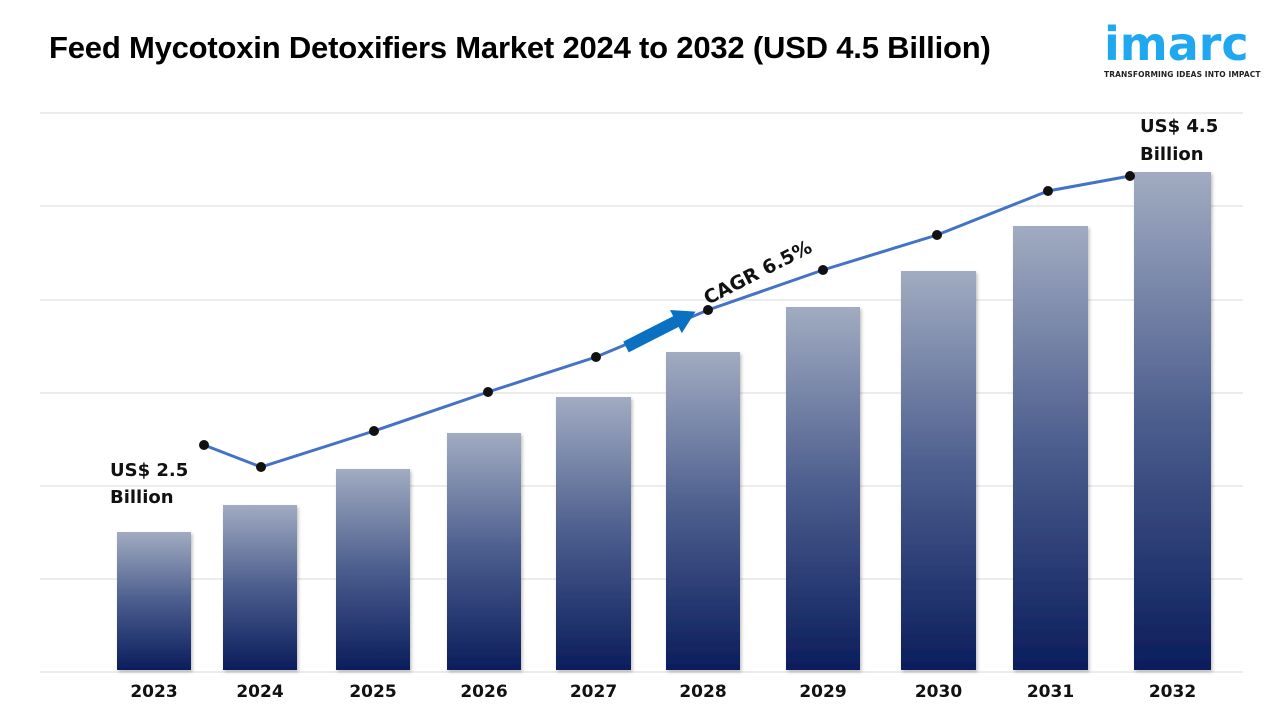  I want to click on cagr-arrow-icon, so click(659, 331).